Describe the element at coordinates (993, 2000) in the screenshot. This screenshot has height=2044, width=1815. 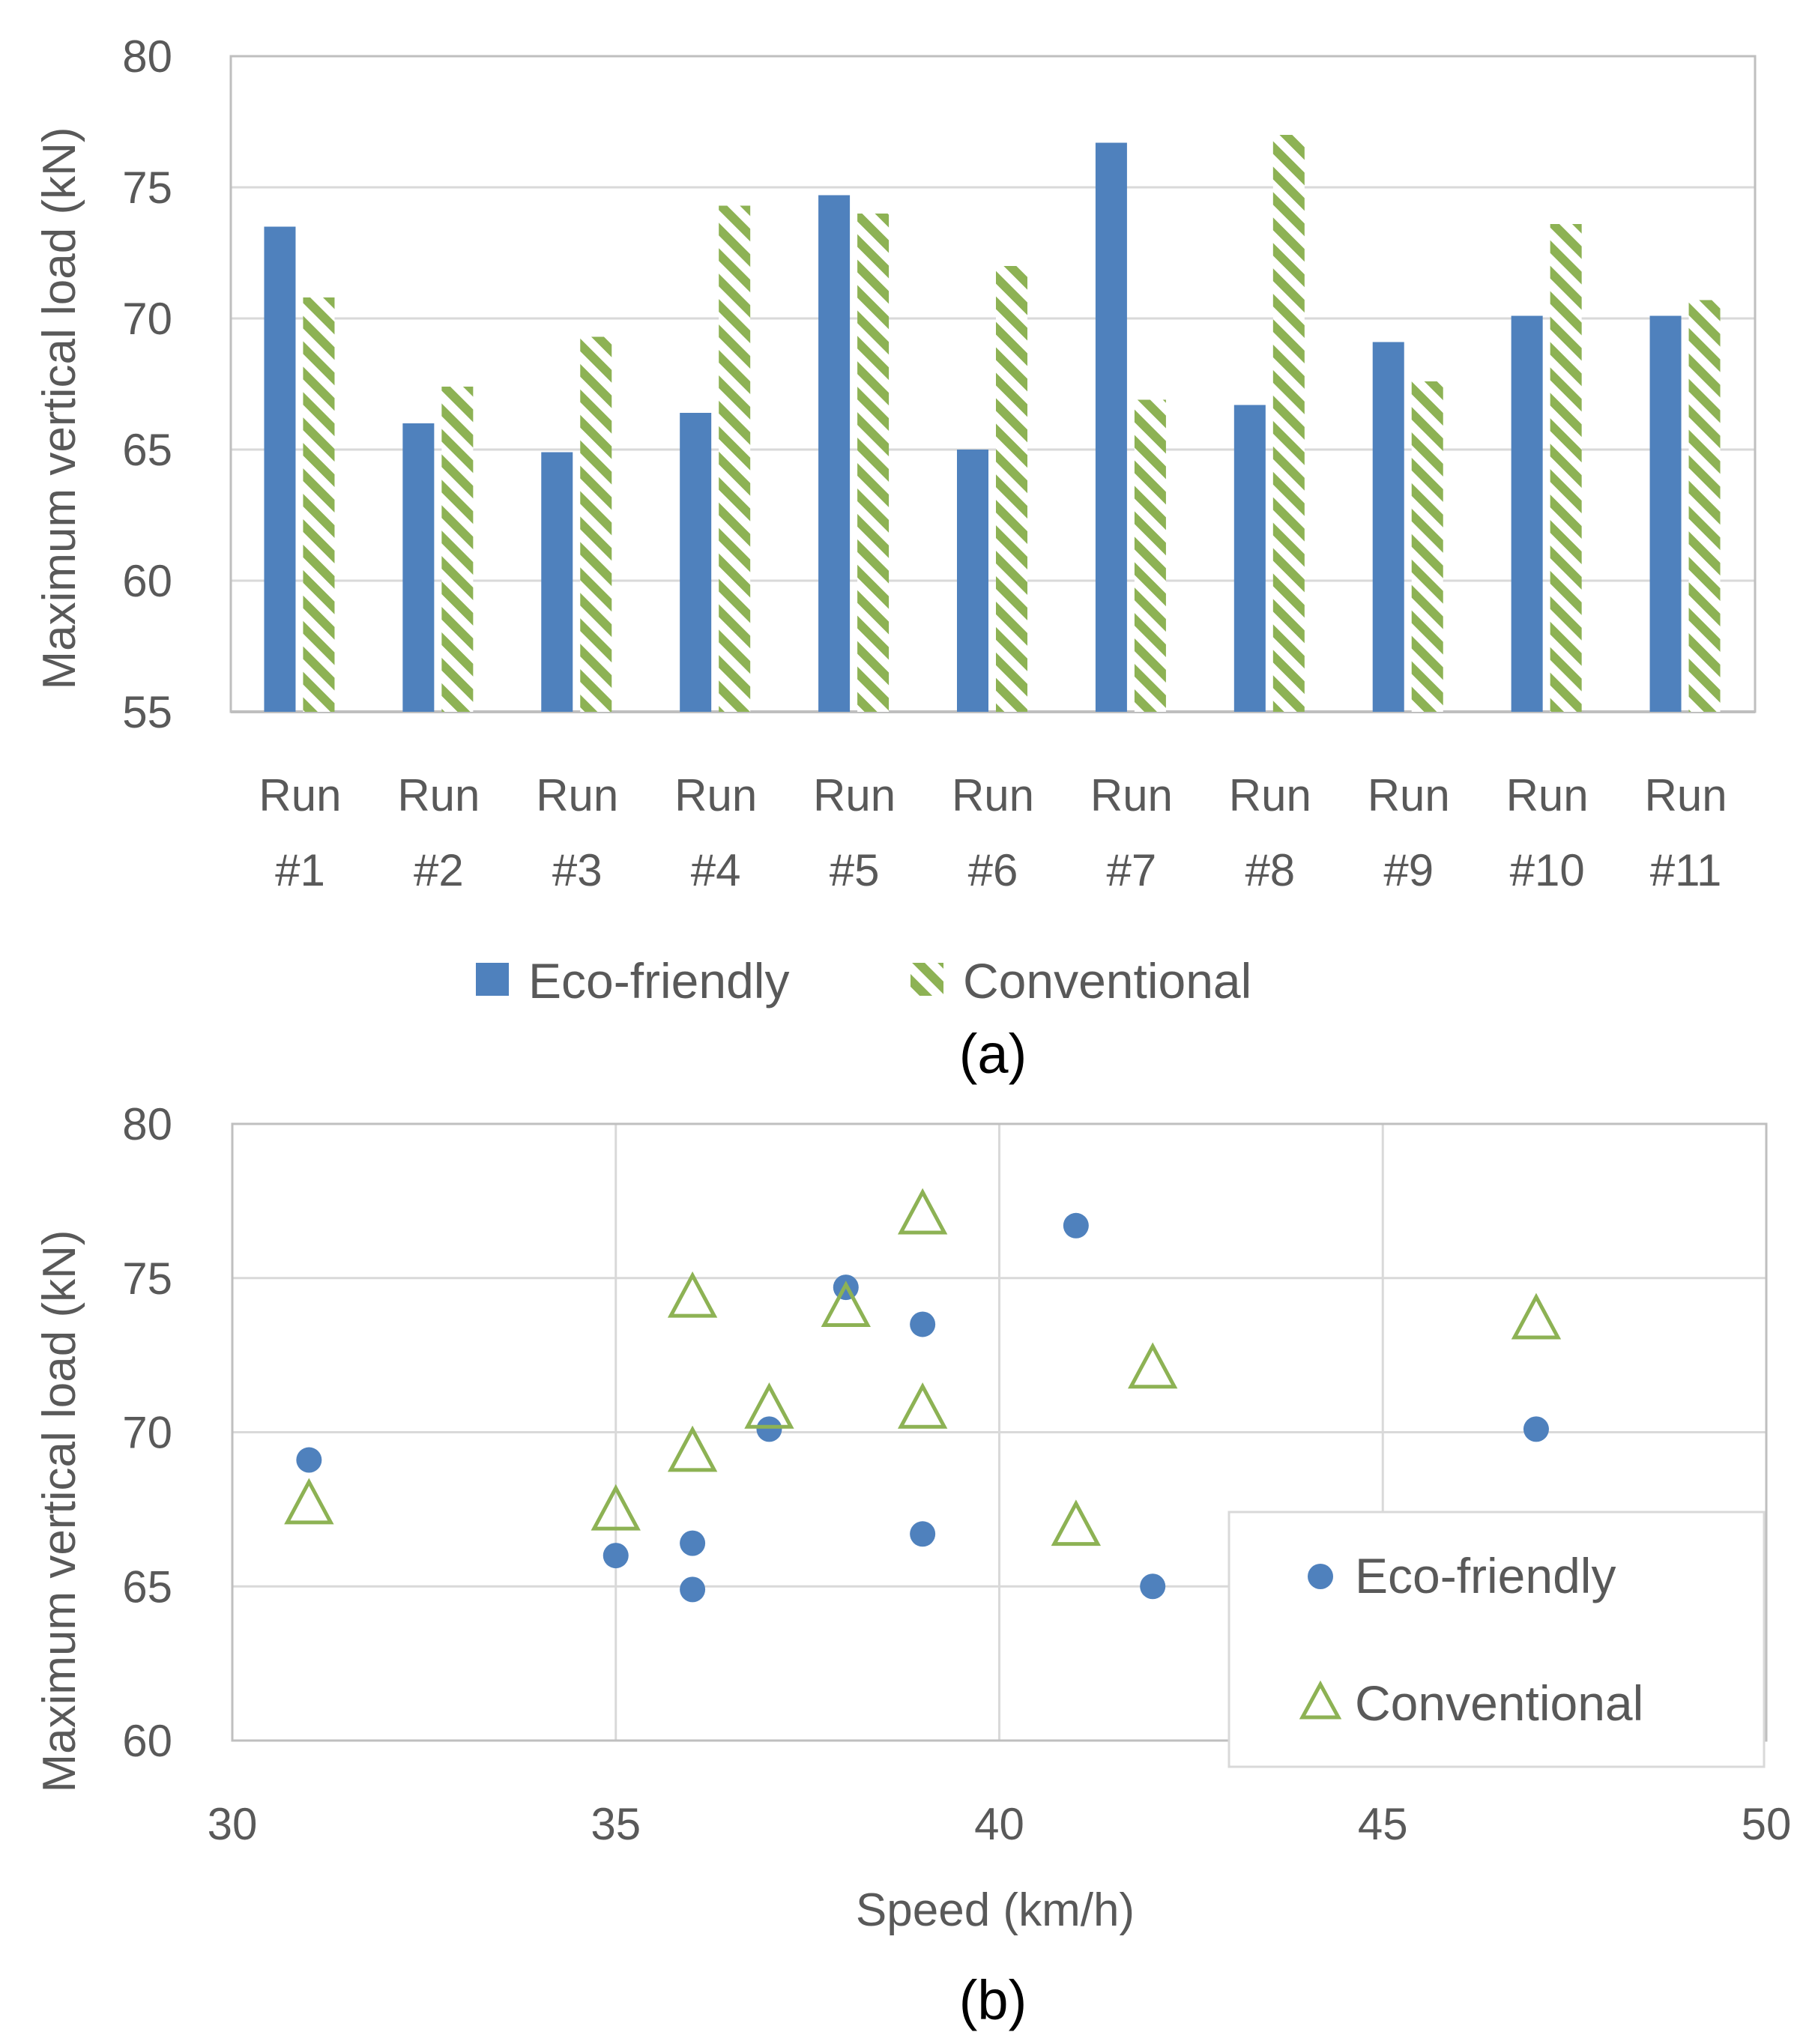
I see `caption-b: (b)` at that location.